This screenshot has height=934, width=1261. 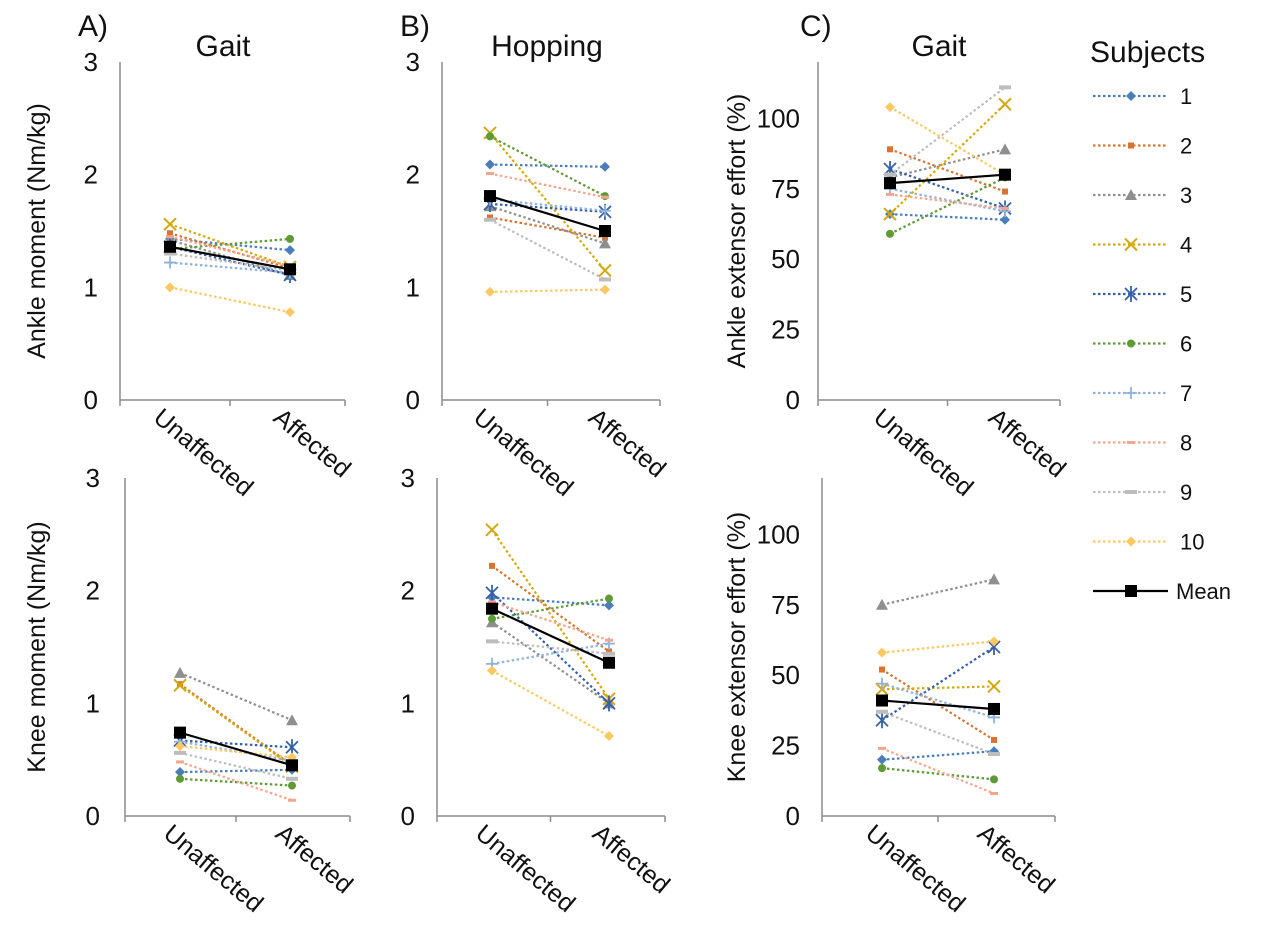 I want to click on y-tick-label: 2, so click(x=93, y=591).